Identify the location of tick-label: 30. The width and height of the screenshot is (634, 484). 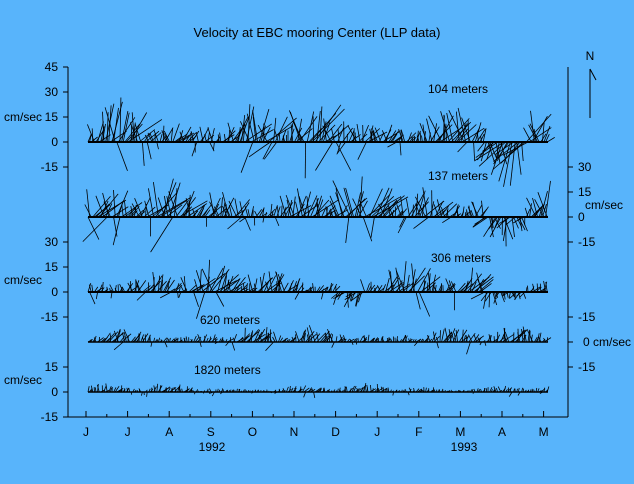
(52, 242).